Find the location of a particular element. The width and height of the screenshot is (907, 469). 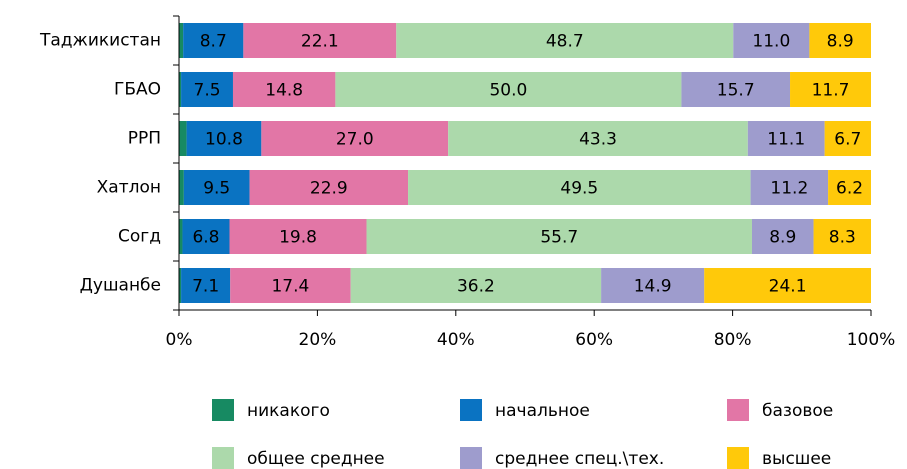

legend-label: начальное is located at coordinates (542, 411).